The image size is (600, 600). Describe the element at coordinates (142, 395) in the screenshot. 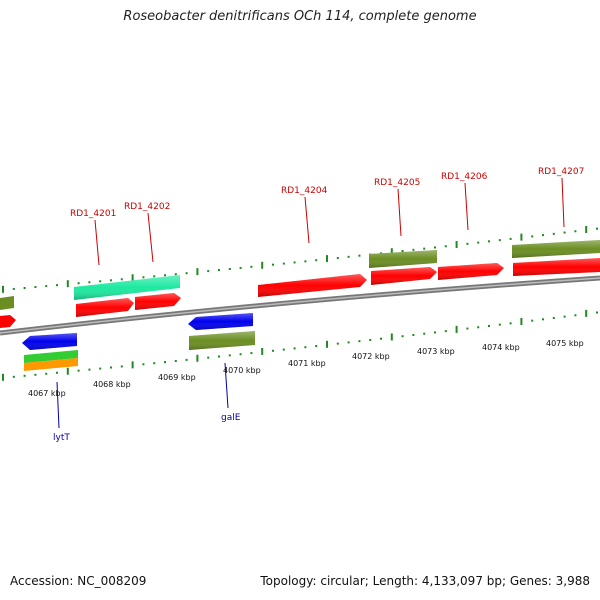

I see `bottom-gene-labels` at that location.